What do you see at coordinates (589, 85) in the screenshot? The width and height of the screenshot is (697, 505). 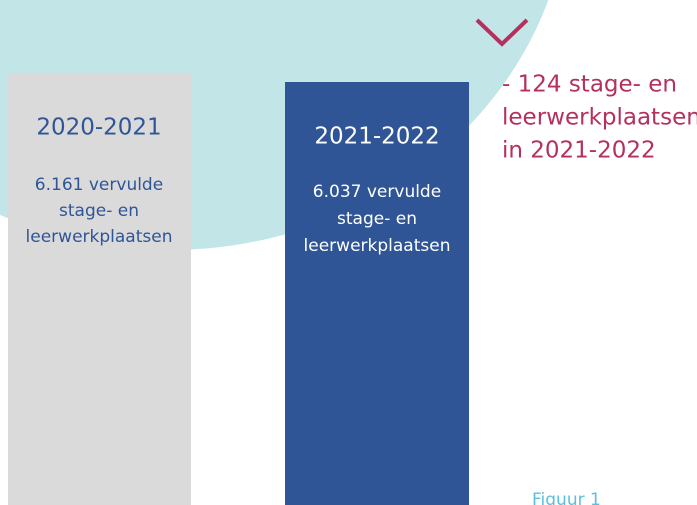 I see `difference-text: - 124 stage- en` at bounding box center [589, 85].